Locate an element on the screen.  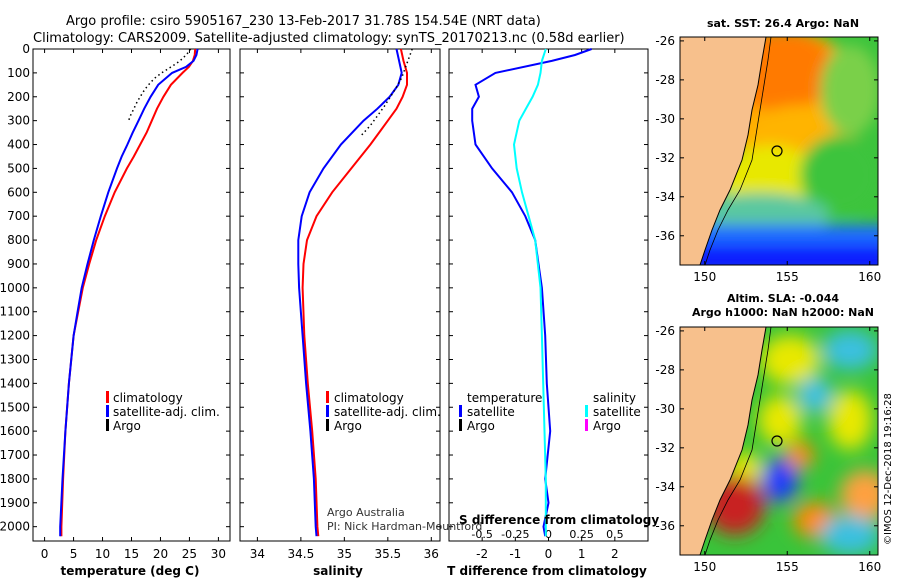
difference-x-label: T difference from climatology is located at coordinates (547, 571).